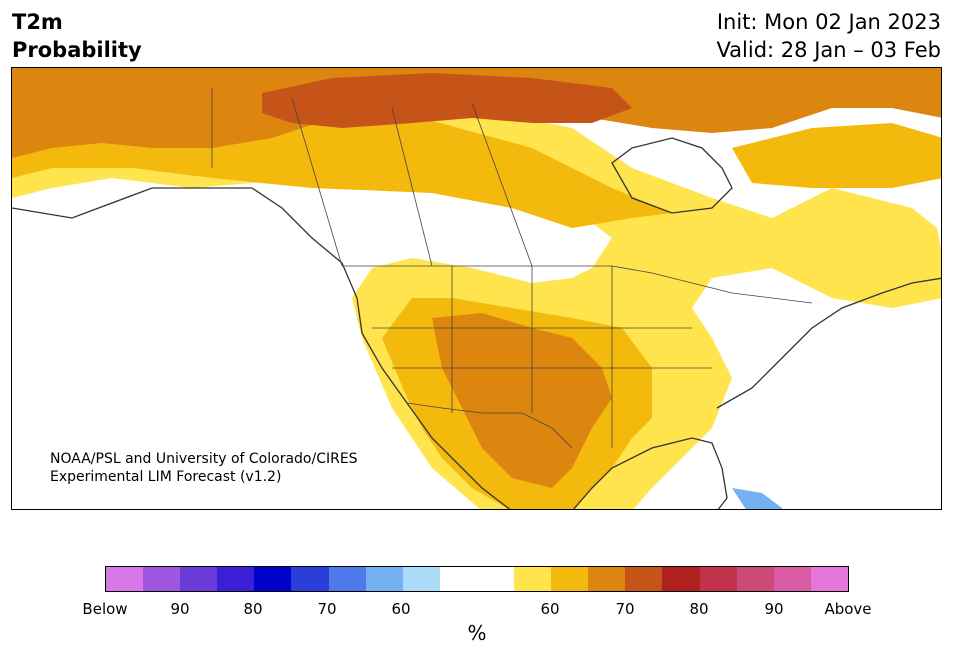 The image size is (953, 659). What do you see at coordinates (836, 155) in the screenshot?
I see `prob-region-65-east` at bounding box center [836, 155].